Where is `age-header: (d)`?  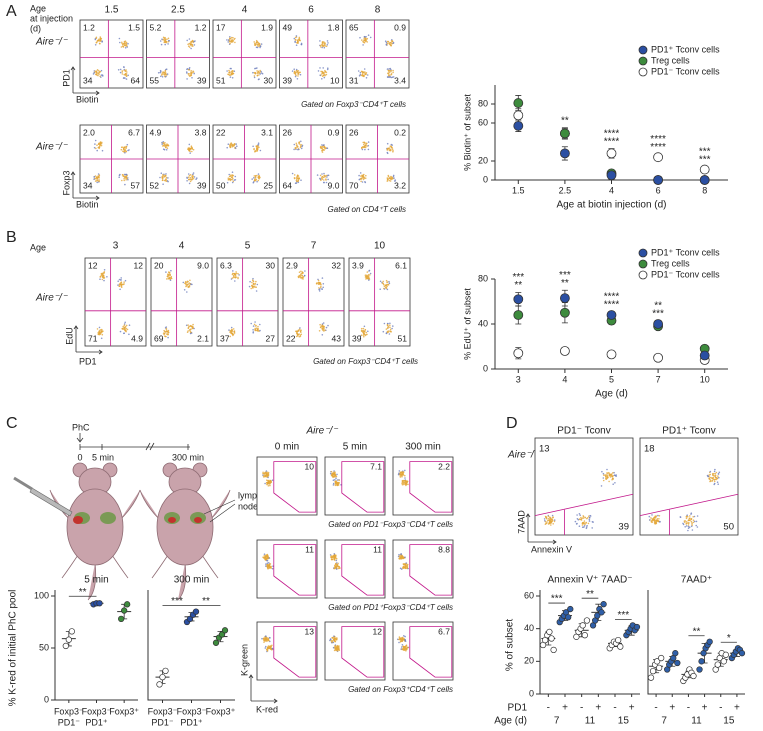
age-header: (d) is located at coordinates (35, 28).